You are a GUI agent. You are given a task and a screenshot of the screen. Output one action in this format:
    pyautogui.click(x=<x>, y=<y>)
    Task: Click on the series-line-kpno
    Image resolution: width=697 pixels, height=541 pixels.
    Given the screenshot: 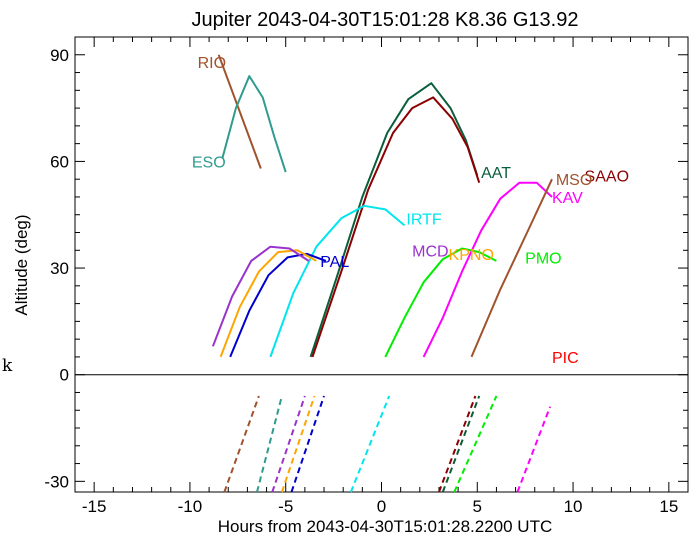 What is the action you would take?
    pyautogui.click(x=268, y=303)
    